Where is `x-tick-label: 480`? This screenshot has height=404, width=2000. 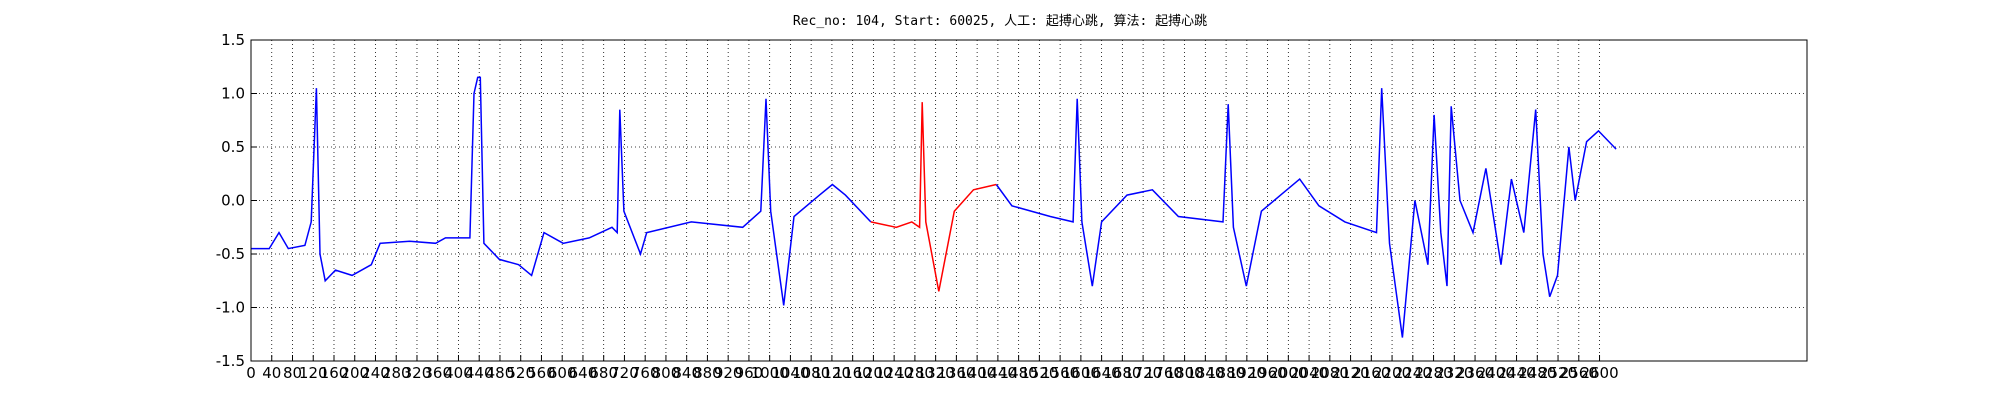
x-tick-label: 480 is located at coordinates (500, 373).